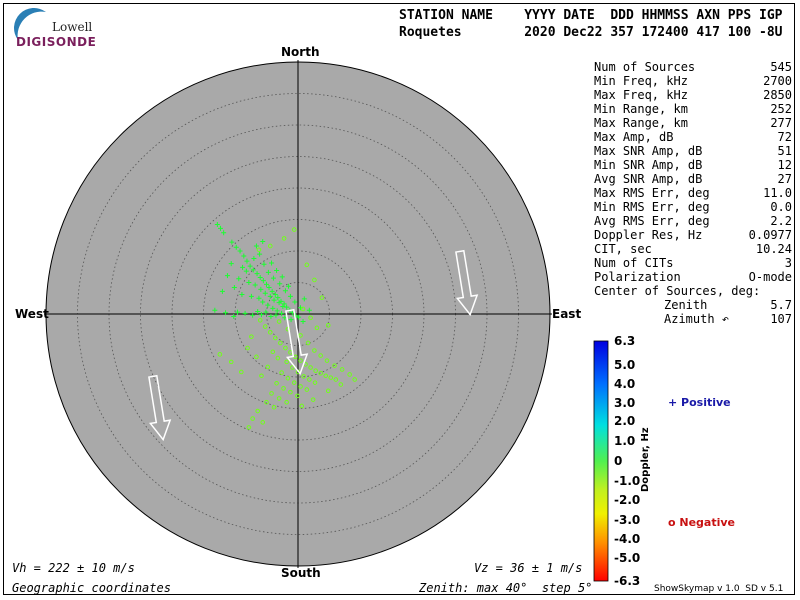  I want to click on stat-label: Min Freq, kHz, so click(641, 81).